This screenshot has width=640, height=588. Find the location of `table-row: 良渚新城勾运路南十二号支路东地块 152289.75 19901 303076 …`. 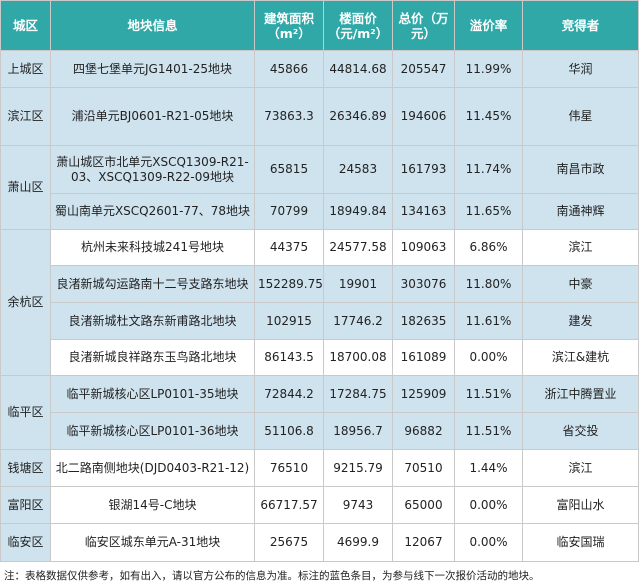

table-row: 良渚新城勾运路南十二号支路东地块 152289.75 19901 303076 … is located at coordinates (320, 284).